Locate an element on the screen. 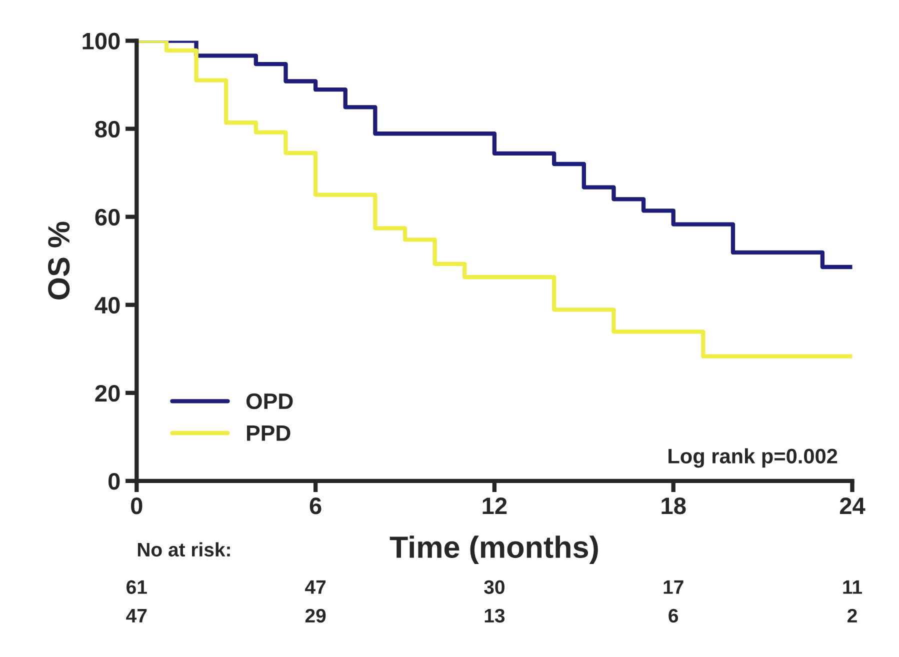  annotation: Log rank p=0.002 is located at coordinates (753, 458).